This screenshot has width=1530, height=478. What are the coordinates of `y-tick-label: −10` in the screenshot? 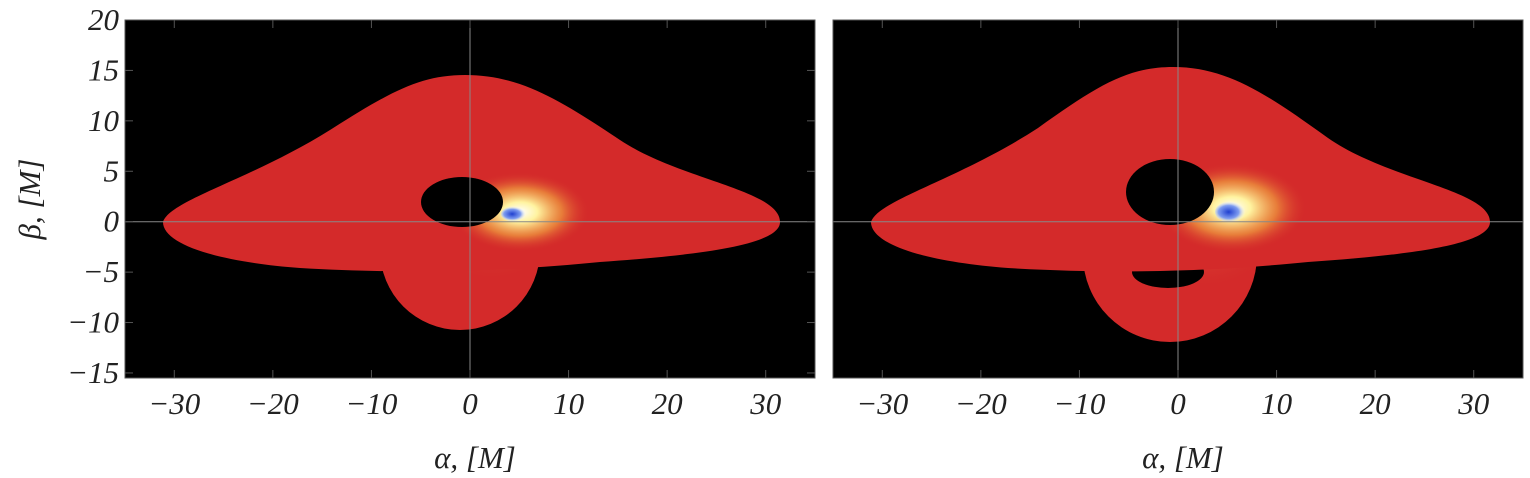 It's located at (93, 322).